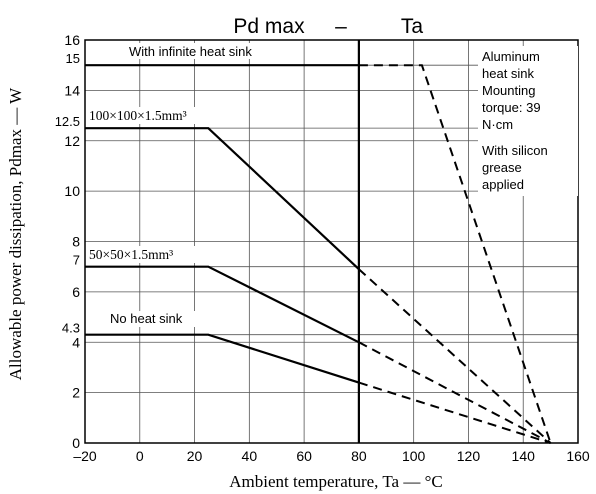  Describe the element at coordinates (195, 456) in the screenshot. I see `x-tick-label: 20` at that location.